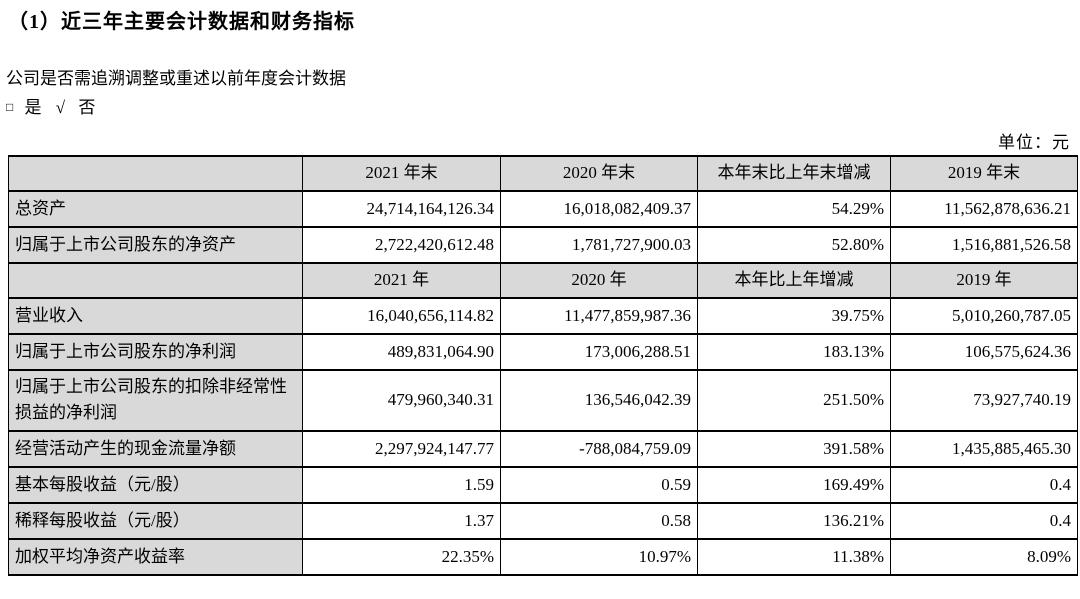  I want to click on header-row-period-end: 2021 年末 2020 年末 本年末比上年末增减 2019 年末, so click(543, 173).